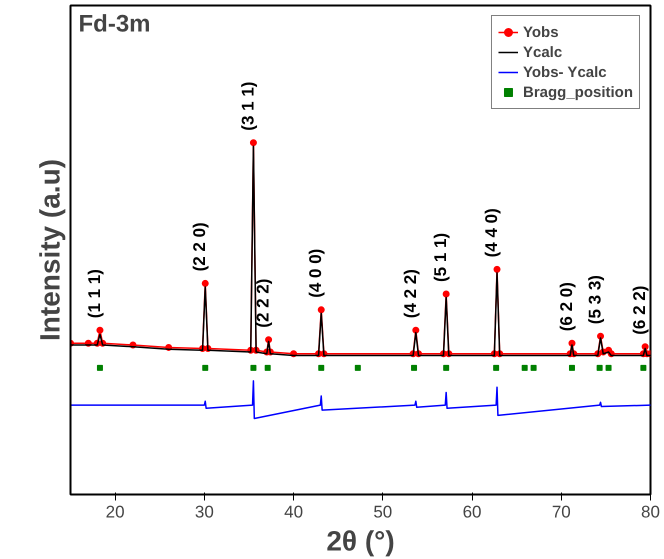 Image resolution: width=664 pixels, height=559 pixels. What do you see at coordinates (382, 512) in the screenshot?
I see `x-tick-label: 50` at bounding box center [382, 512].